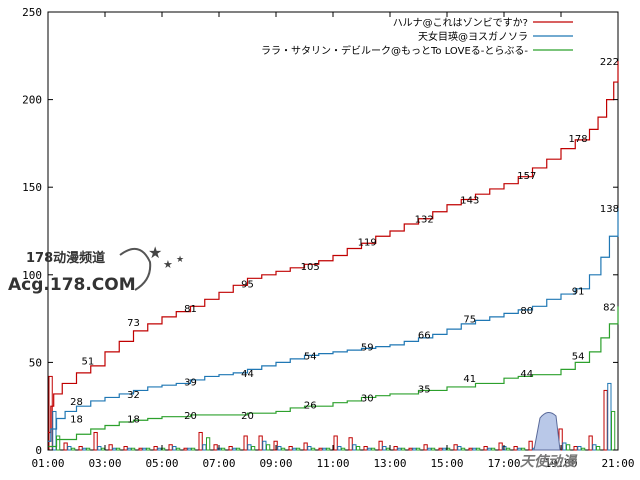 Image resolution: width=640 pixels, height=480 pixels. Describe the element at coordinates (424, 335) in the screenshot. I see `data-label: 66` at that location.